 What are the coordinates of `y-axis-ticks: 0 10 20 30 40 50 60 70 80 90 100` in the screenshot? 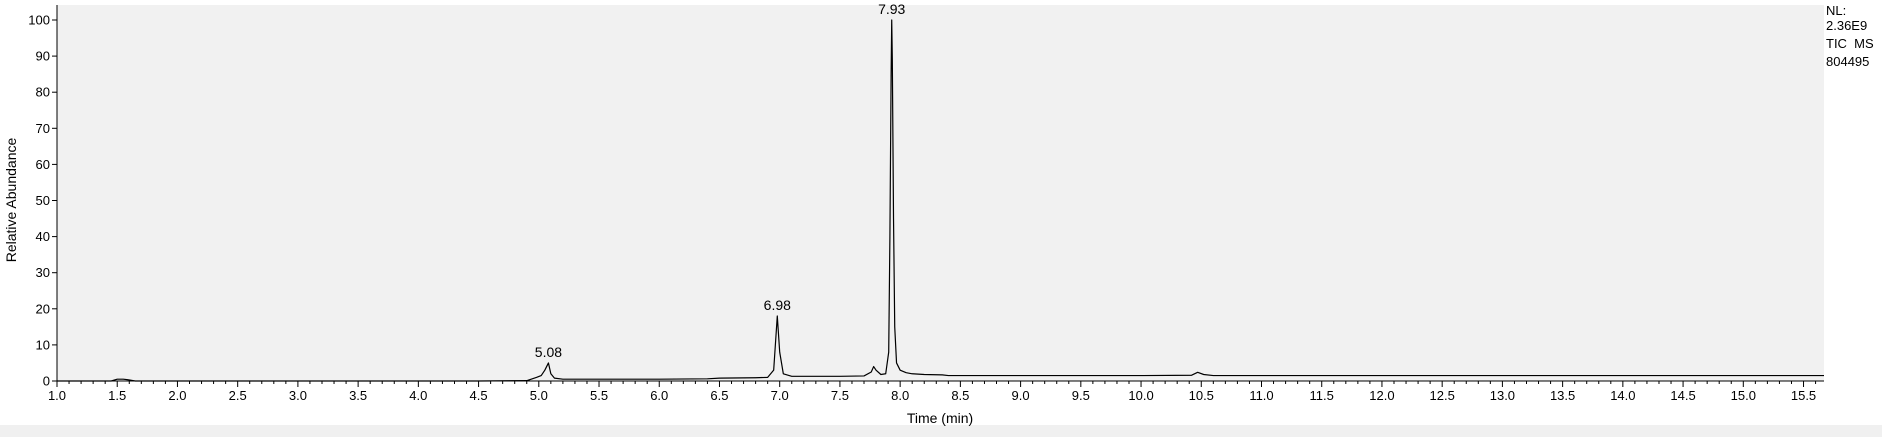 It's located at (42, 201).